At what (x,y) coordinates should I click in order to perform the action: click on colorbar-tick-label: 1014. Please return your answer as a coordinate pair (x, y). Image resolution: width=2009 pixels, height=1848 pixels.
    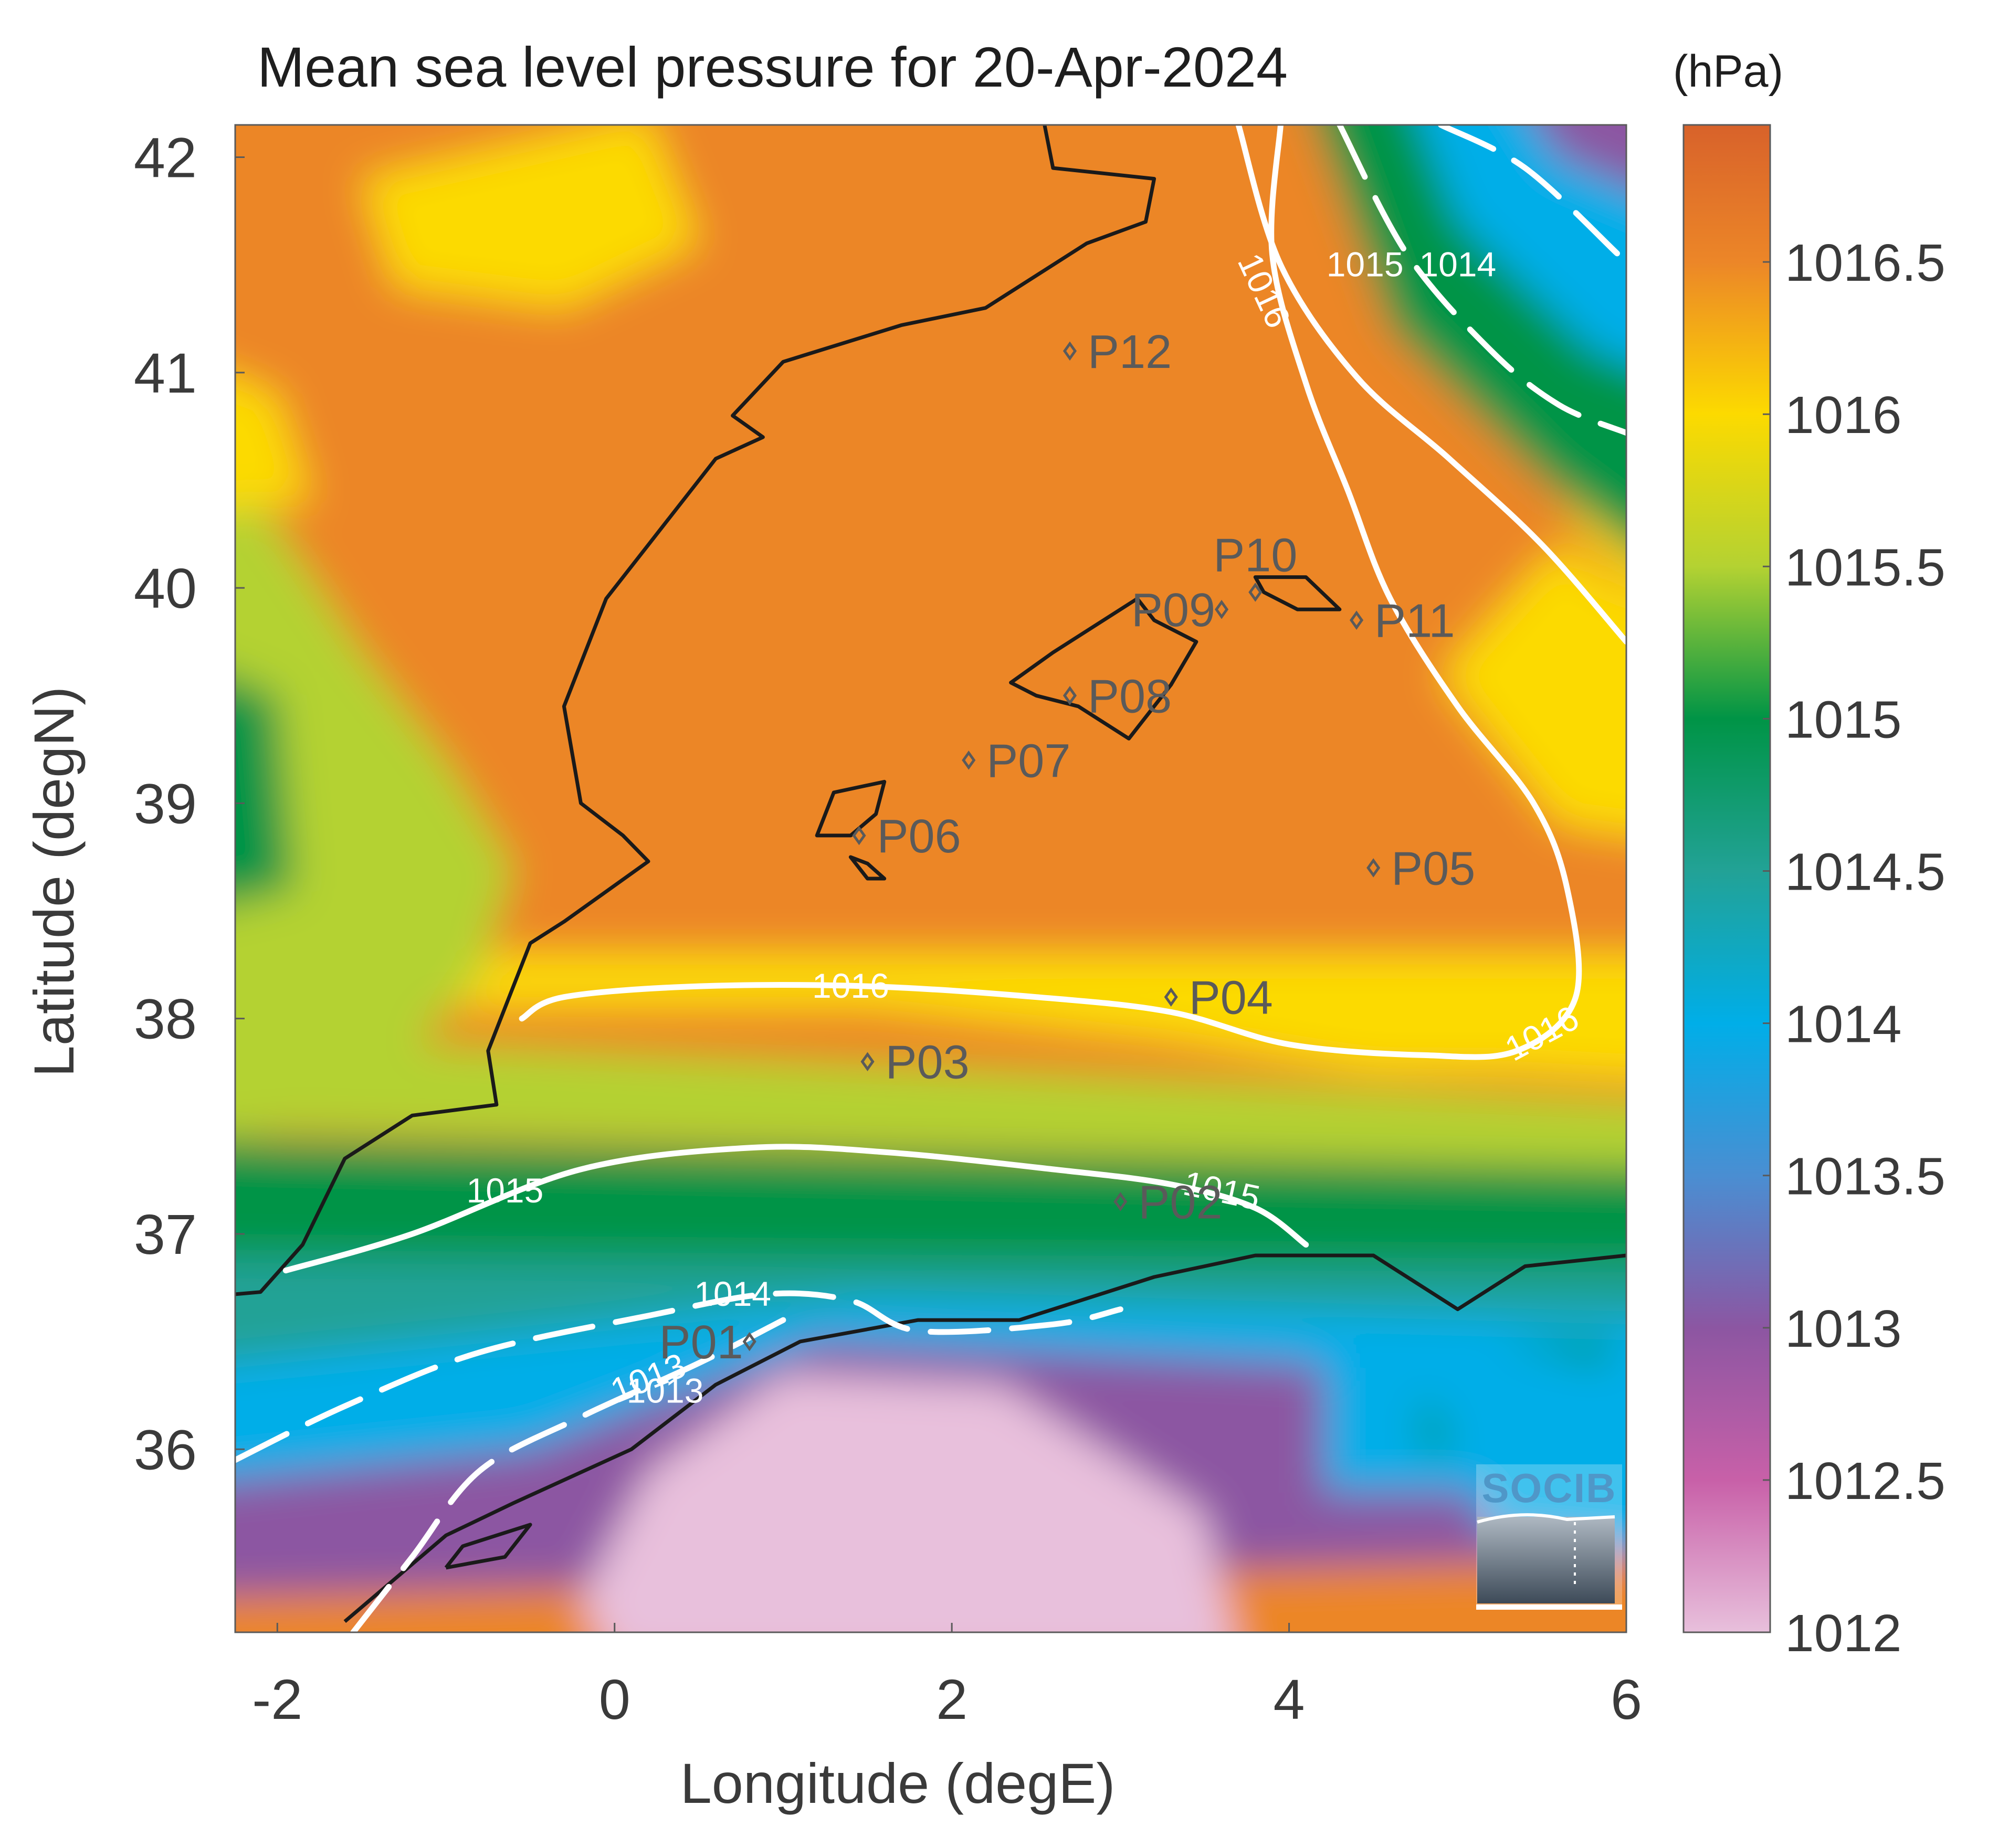
    Looking at the image, I should click on (1843, 1024).